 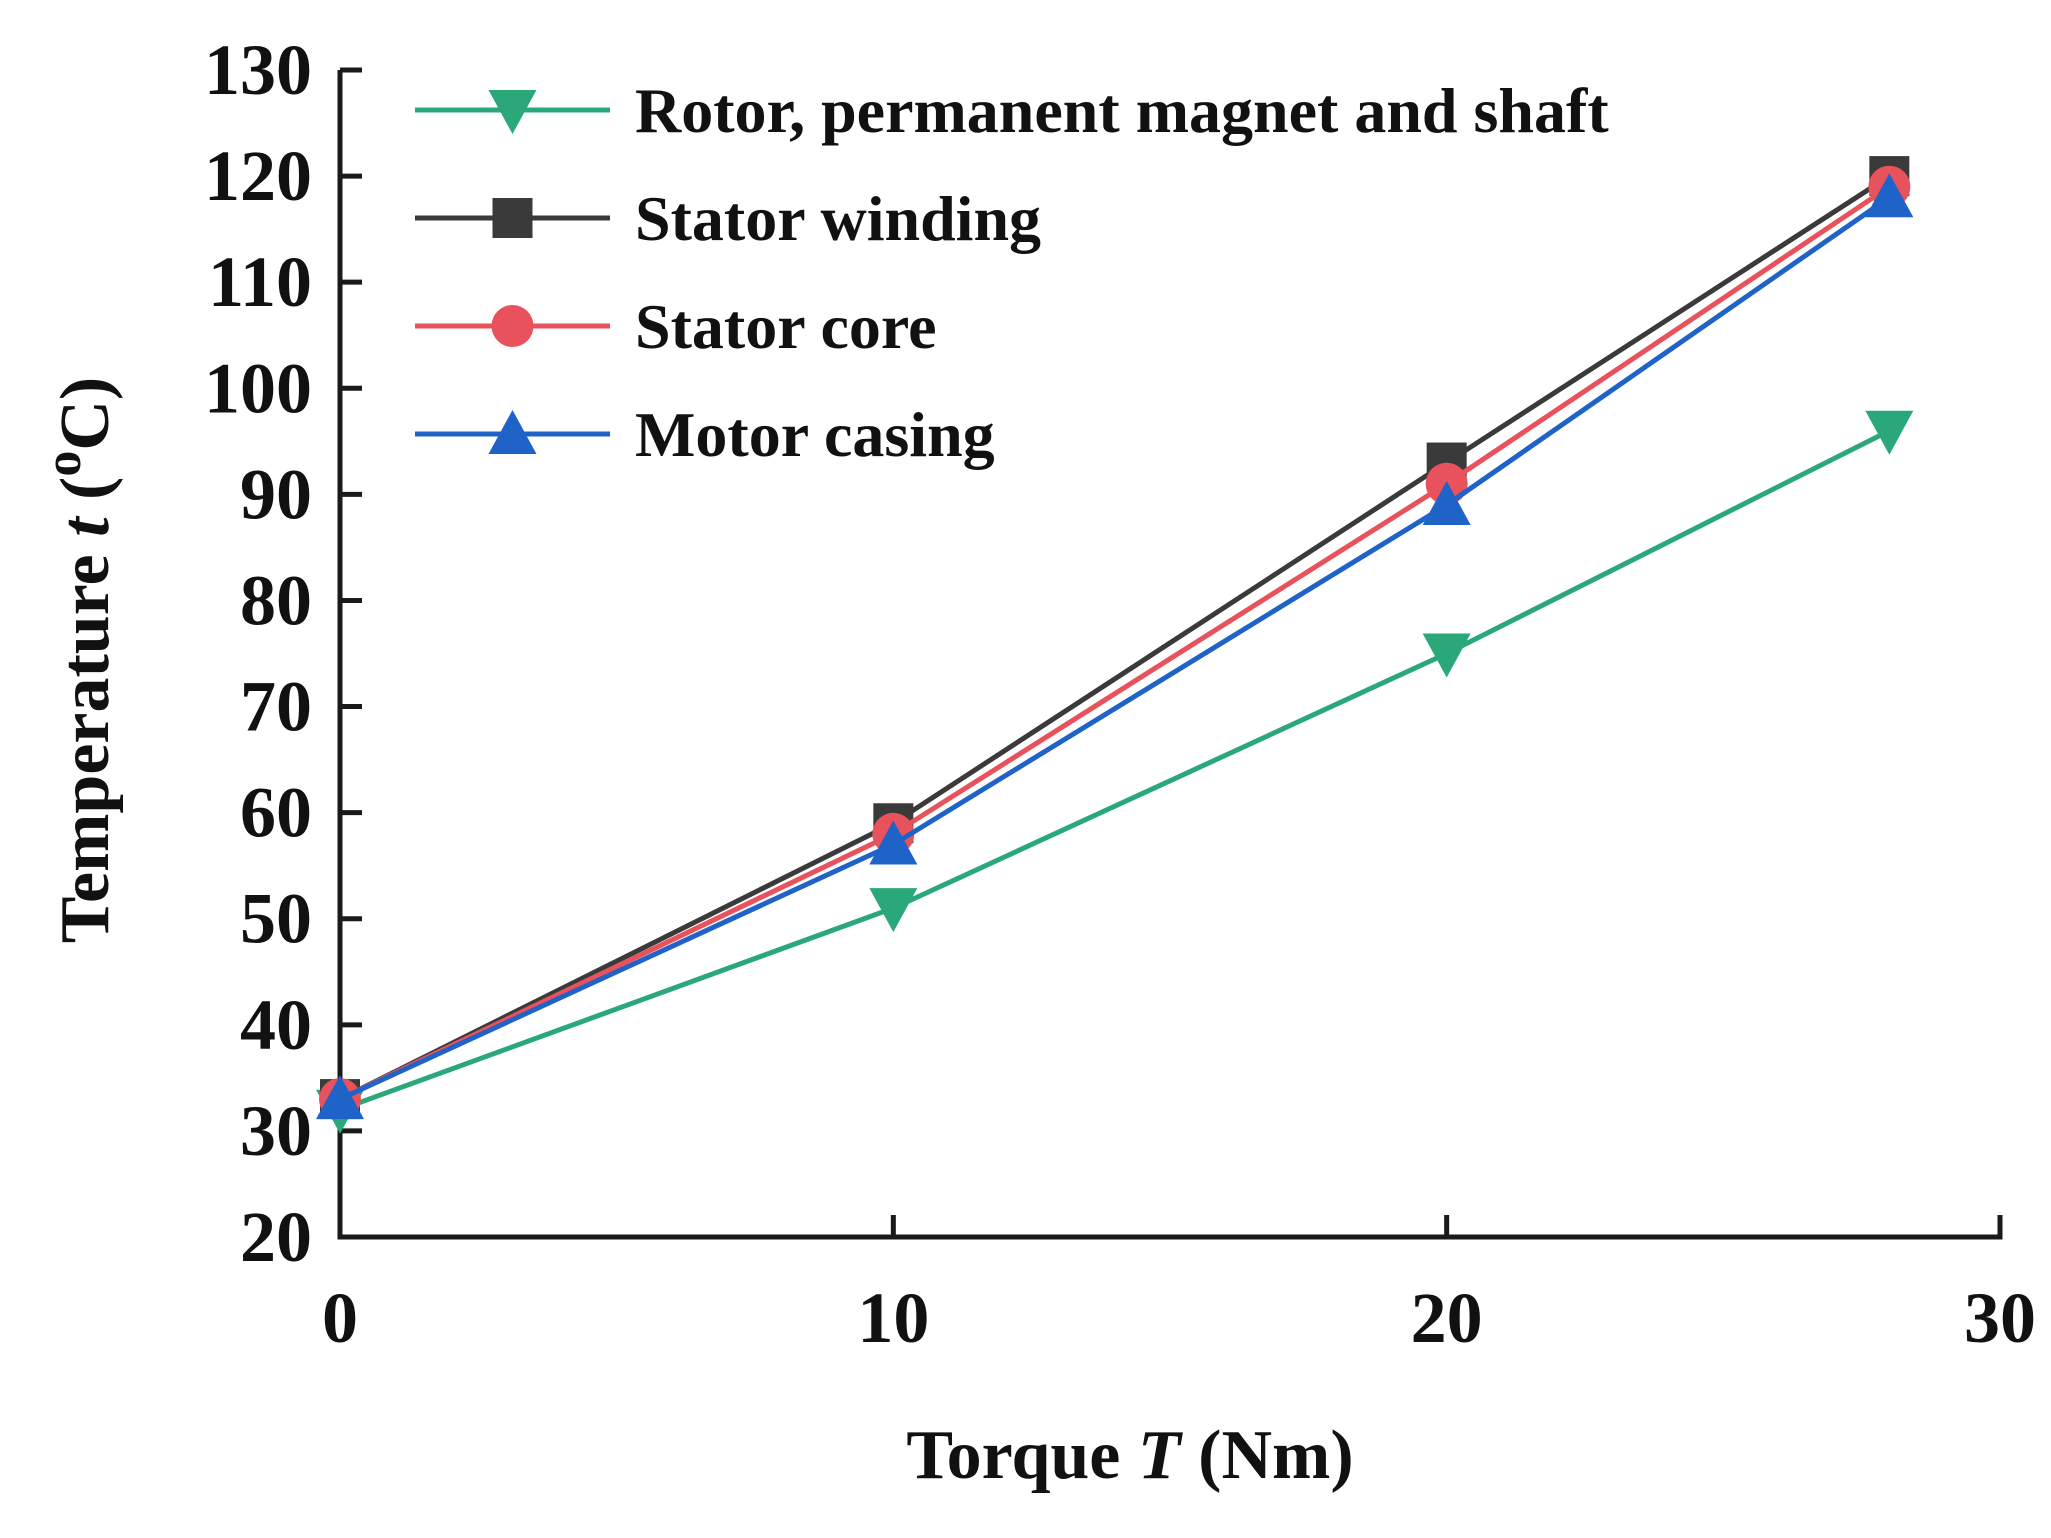 What do you see at coordinates (815, 434) in the screenshot?
I see `legend-label: Motor casing` at bounding box center [815, 434].